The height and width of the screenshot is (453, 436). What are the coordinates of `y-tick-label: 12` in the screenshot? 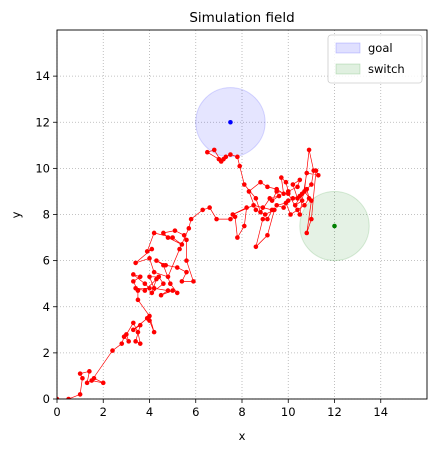 It's located at (42, 122).